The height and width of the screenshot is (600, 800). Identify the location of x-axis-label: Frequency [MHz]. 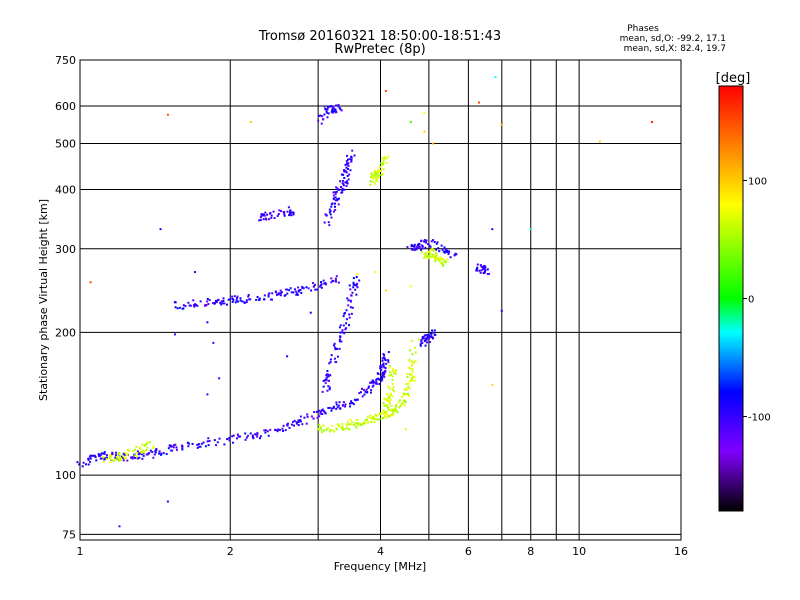
(380, 566).